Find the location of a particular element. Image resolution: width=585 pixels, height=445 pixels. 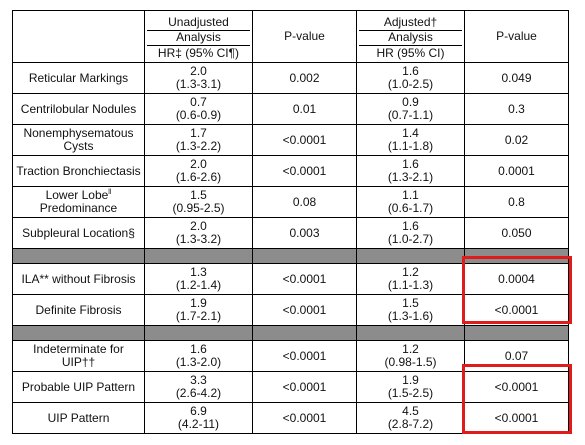

adjusted-pvalue-cell: 0.3 is located at coordinates (516, 109).